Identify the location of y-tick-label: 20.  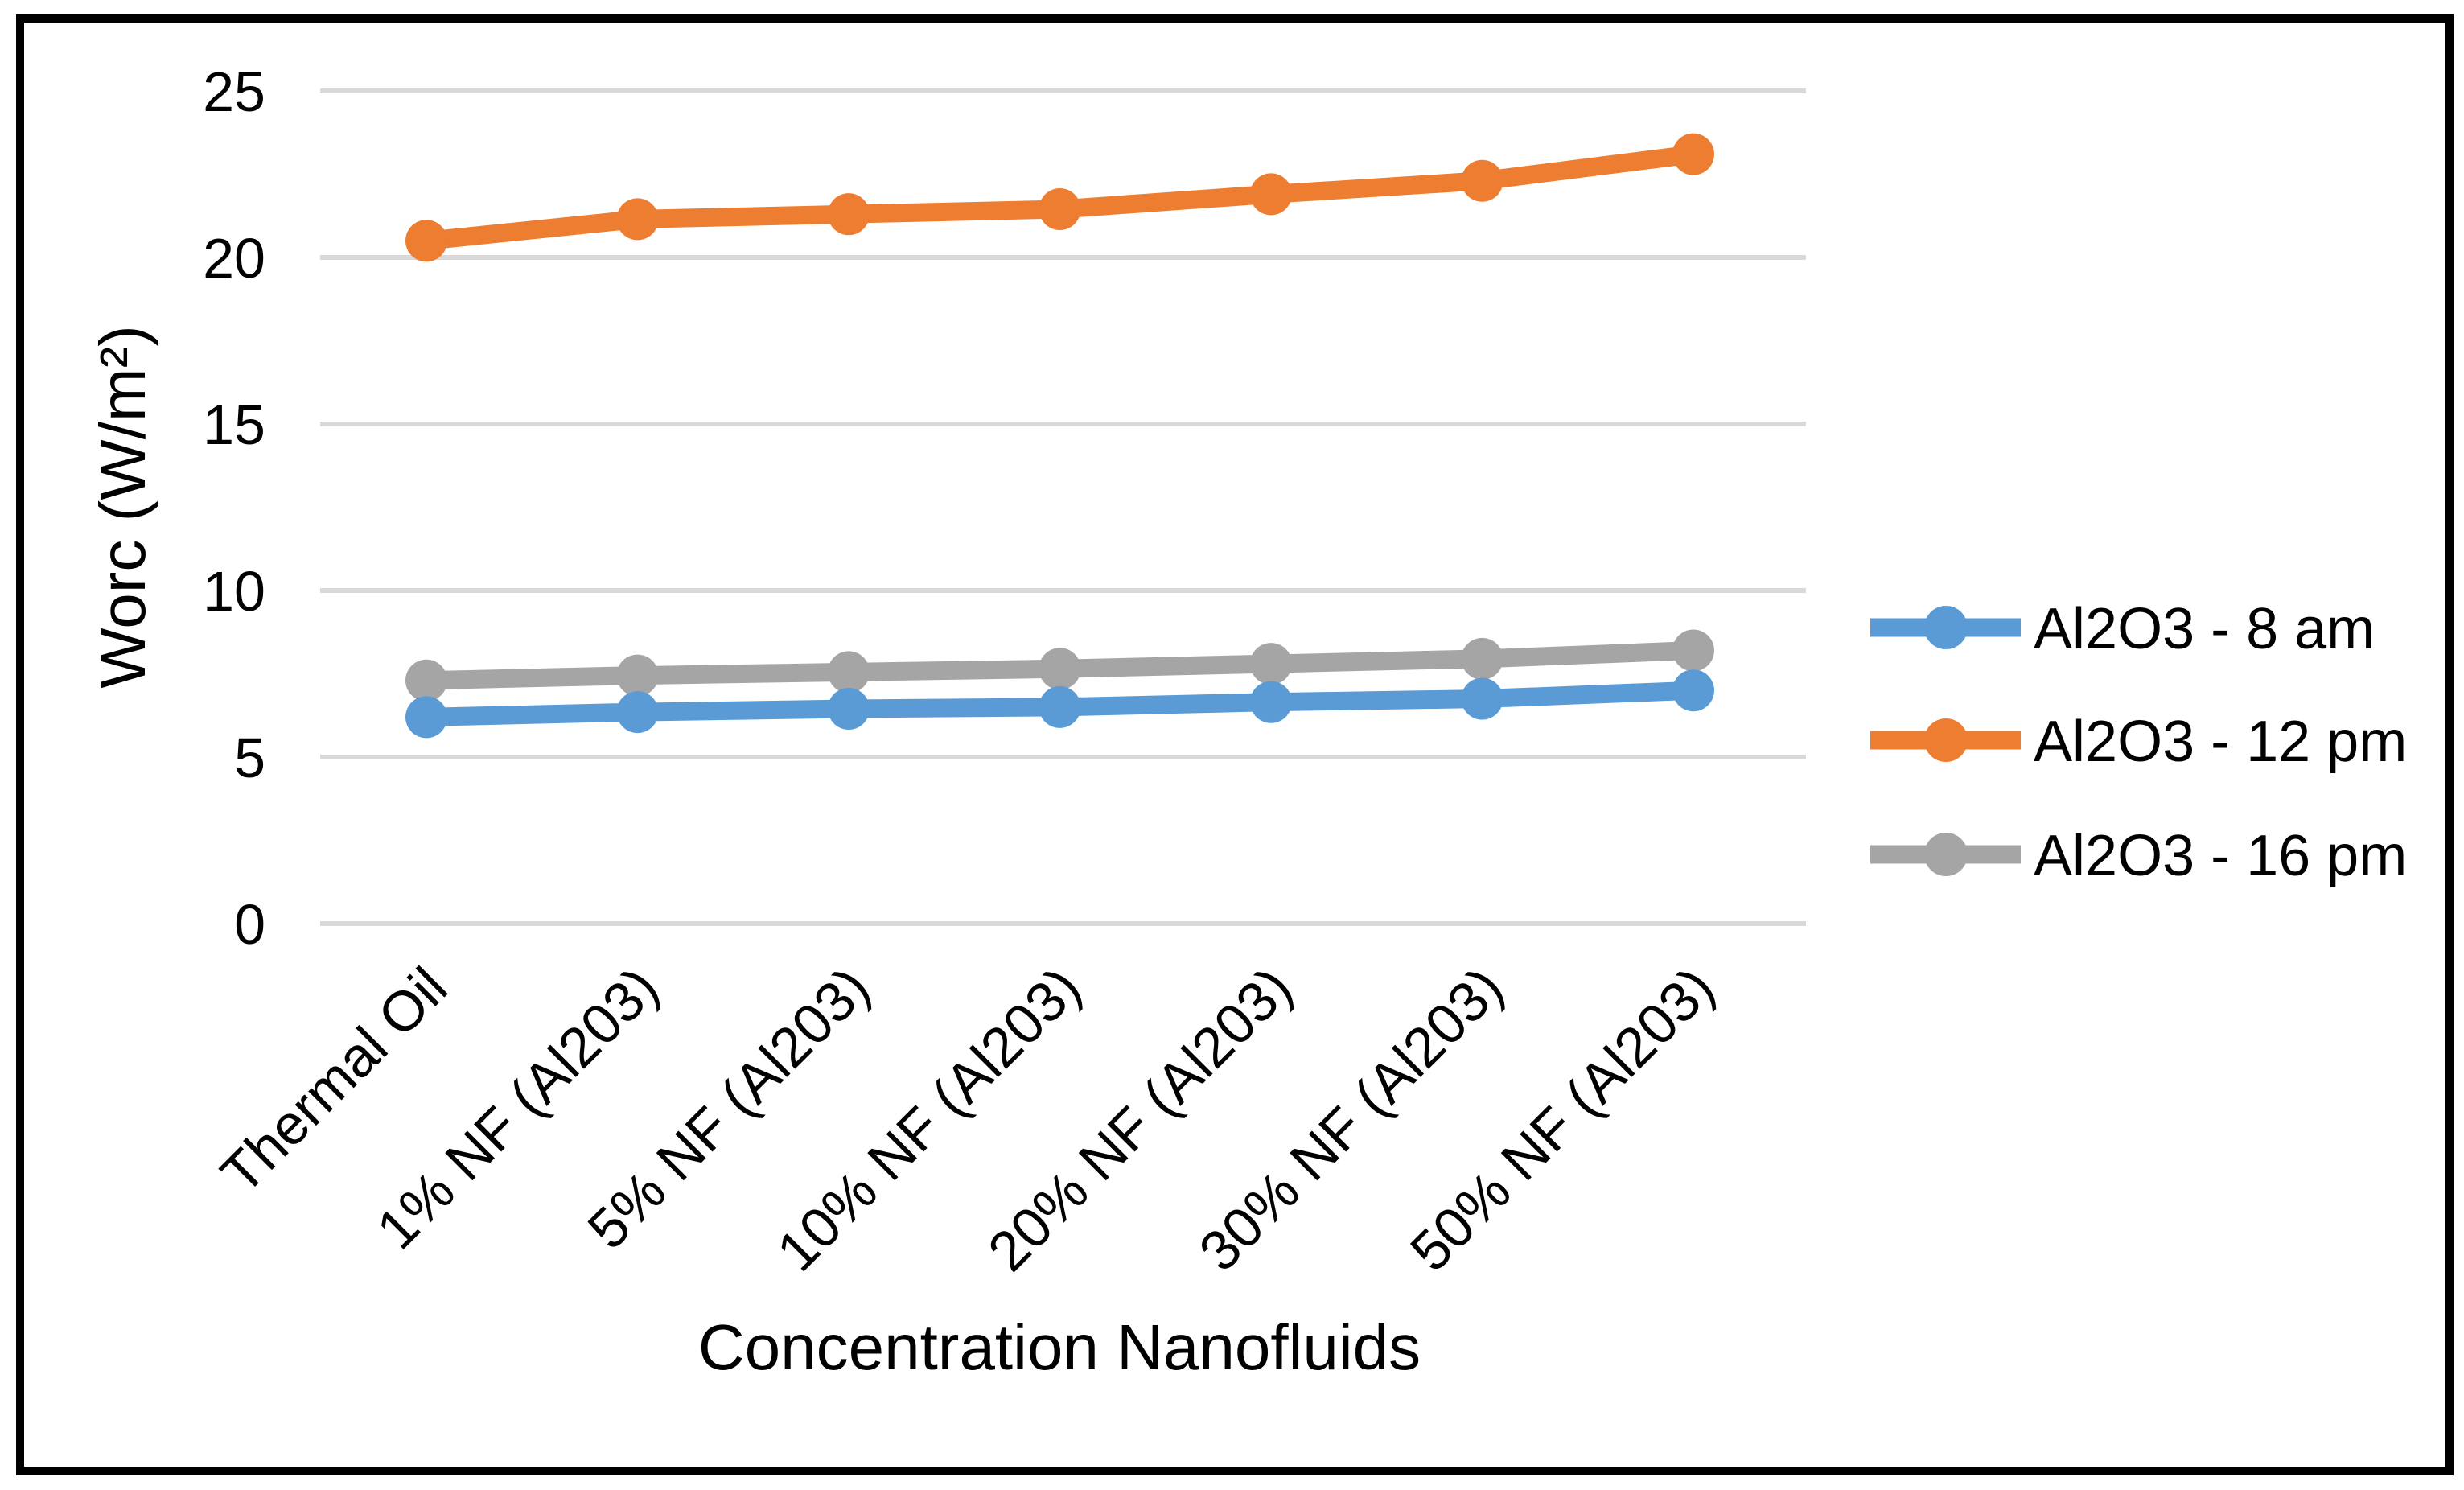
(234, 258).